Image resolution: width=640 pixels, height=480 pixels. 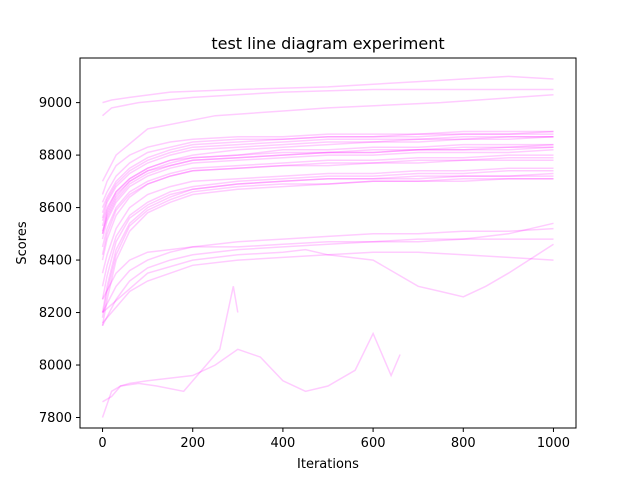 What do you see at coordinates (22, 242) in the screenshot?
I see `y-axis-label: Scores` at bounding box center [22, 242].